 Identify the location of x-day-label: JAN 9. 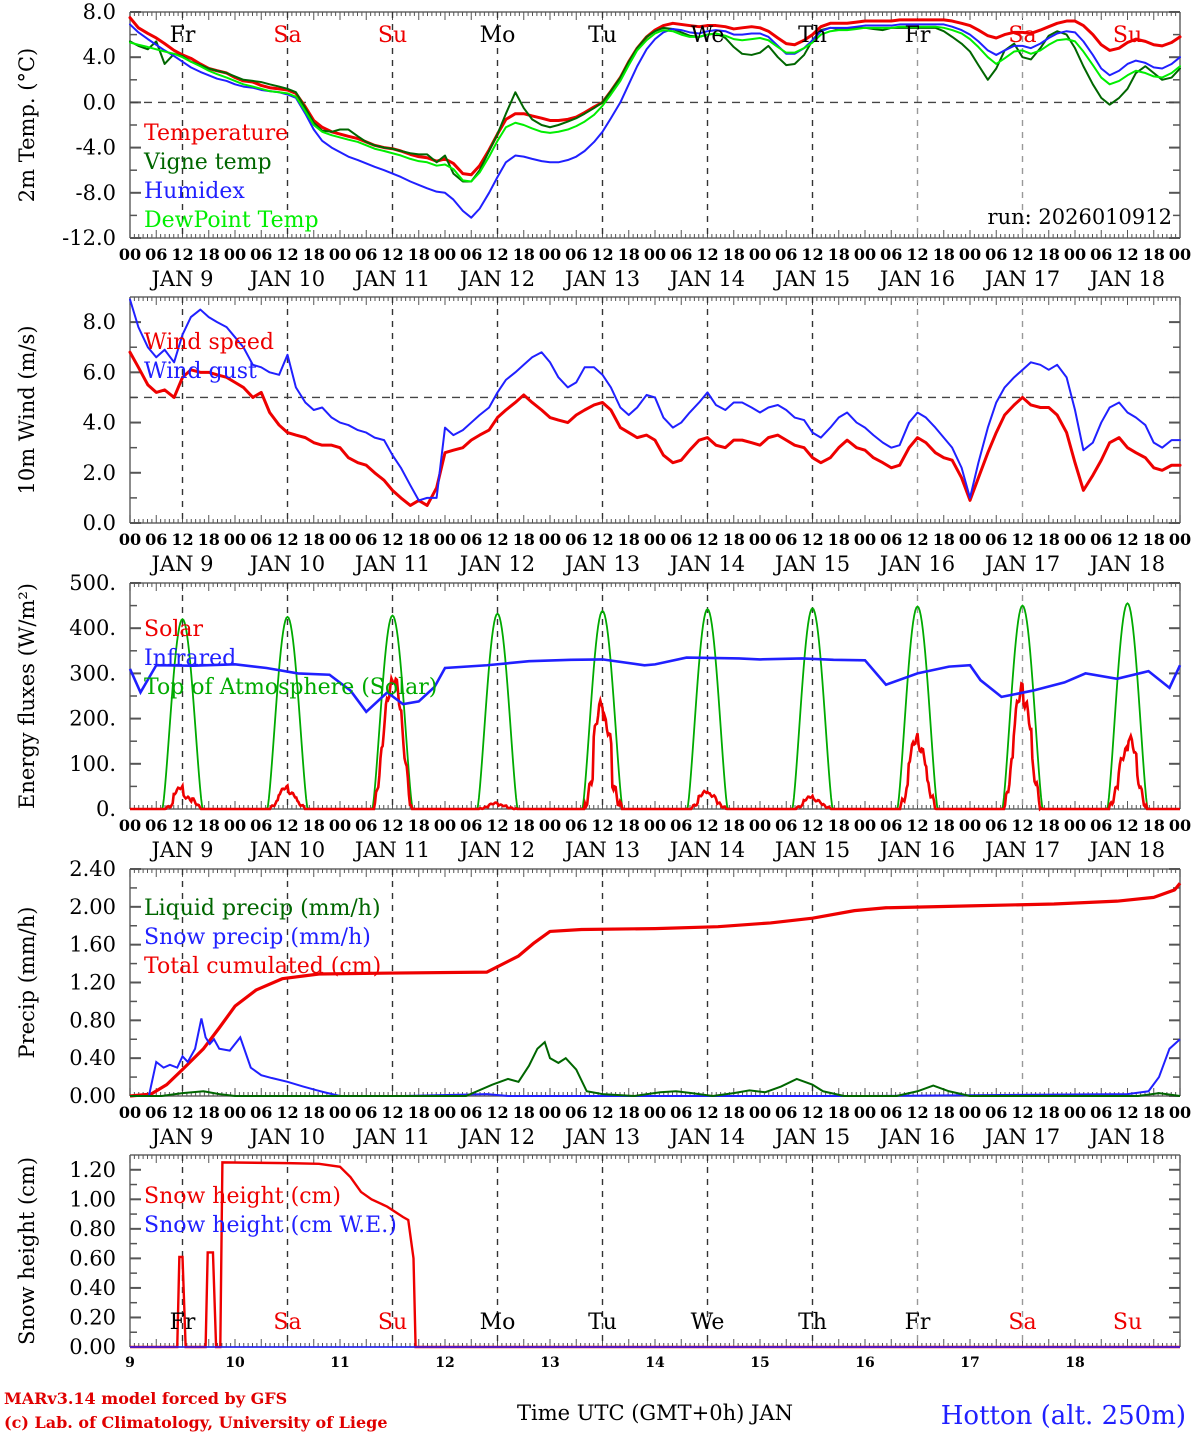
(182, 1137).